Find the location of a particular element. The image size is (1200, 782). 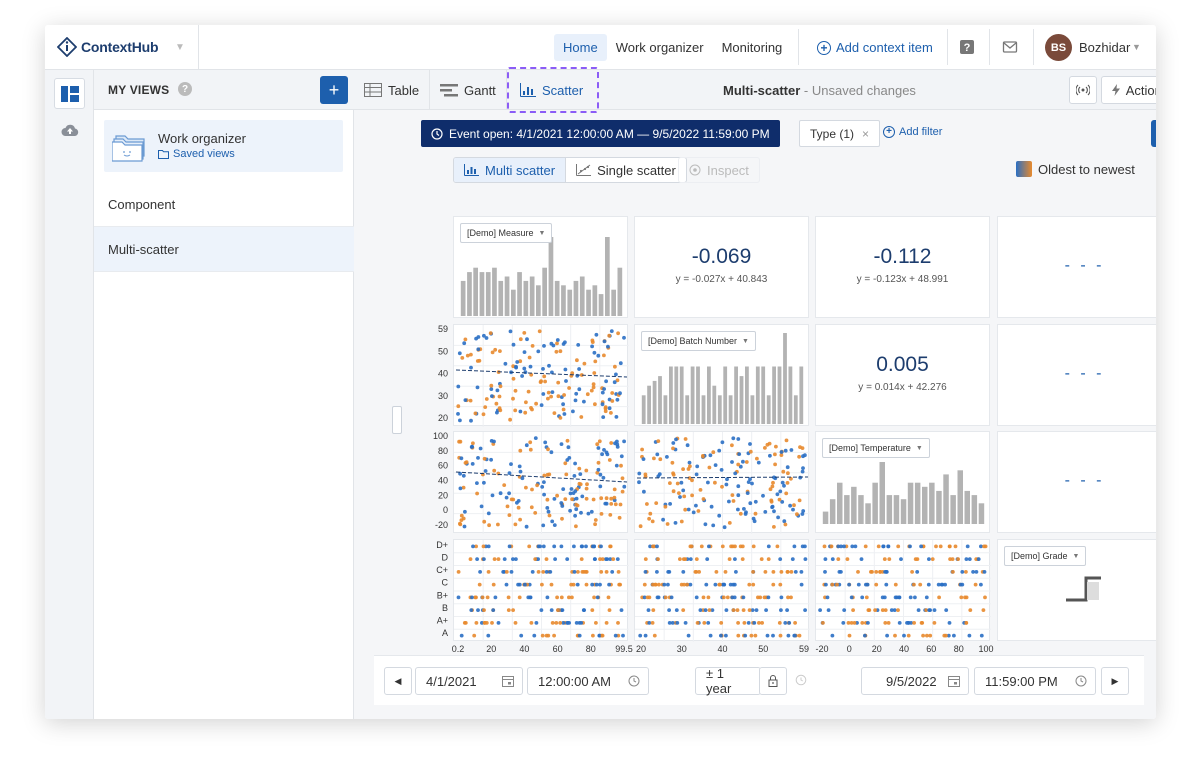

settings-button is located at coordinates (1153, 133).